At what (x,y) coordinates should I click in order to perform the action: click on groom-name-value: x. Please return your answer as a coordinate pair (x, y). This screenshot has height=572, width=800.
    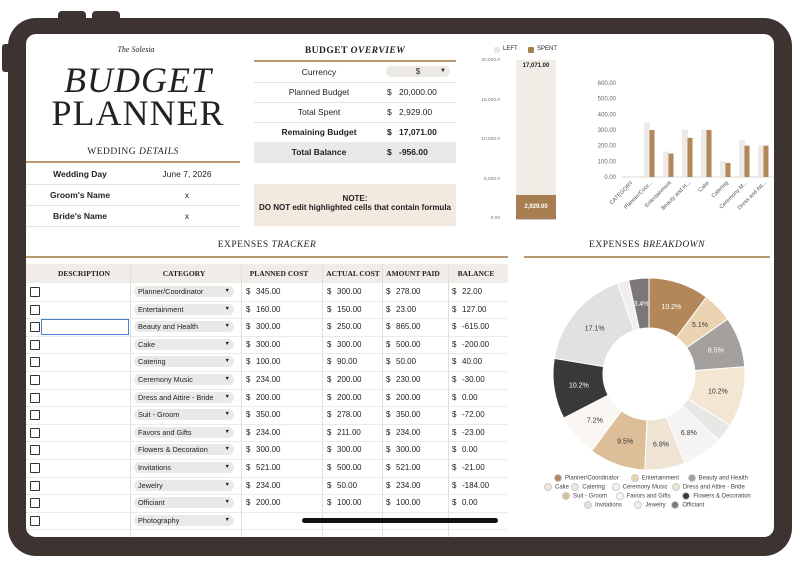
    Looking at the image, I should click on (187, 195).